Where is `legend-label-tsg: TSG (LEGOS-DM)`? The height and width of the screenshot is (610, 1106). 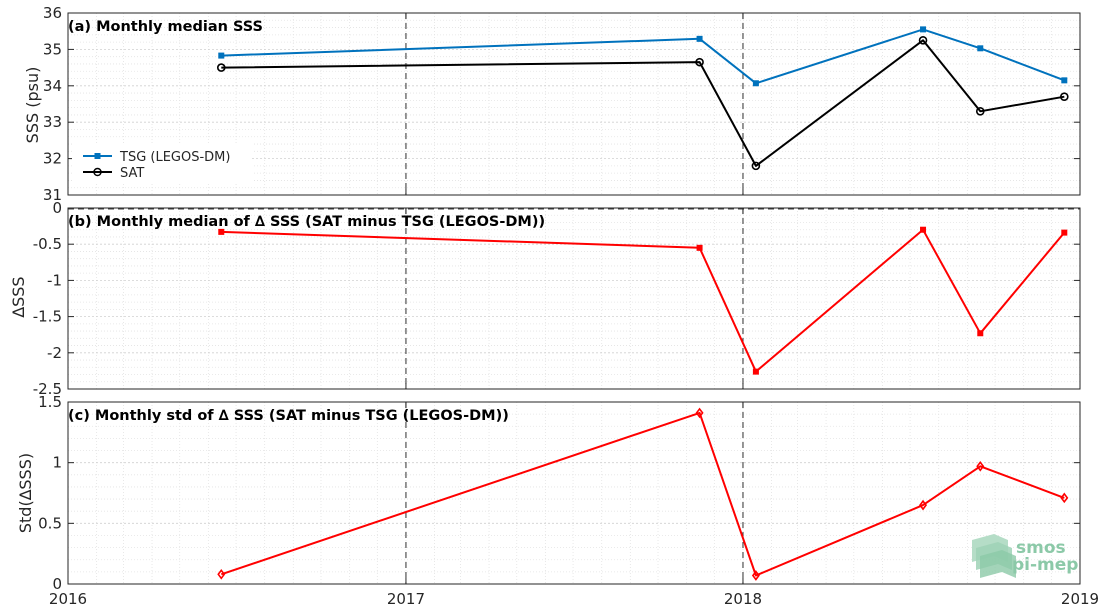
legend-label-tsg: TSG (LEGOS-DM) is located at coordinates (174, 157).